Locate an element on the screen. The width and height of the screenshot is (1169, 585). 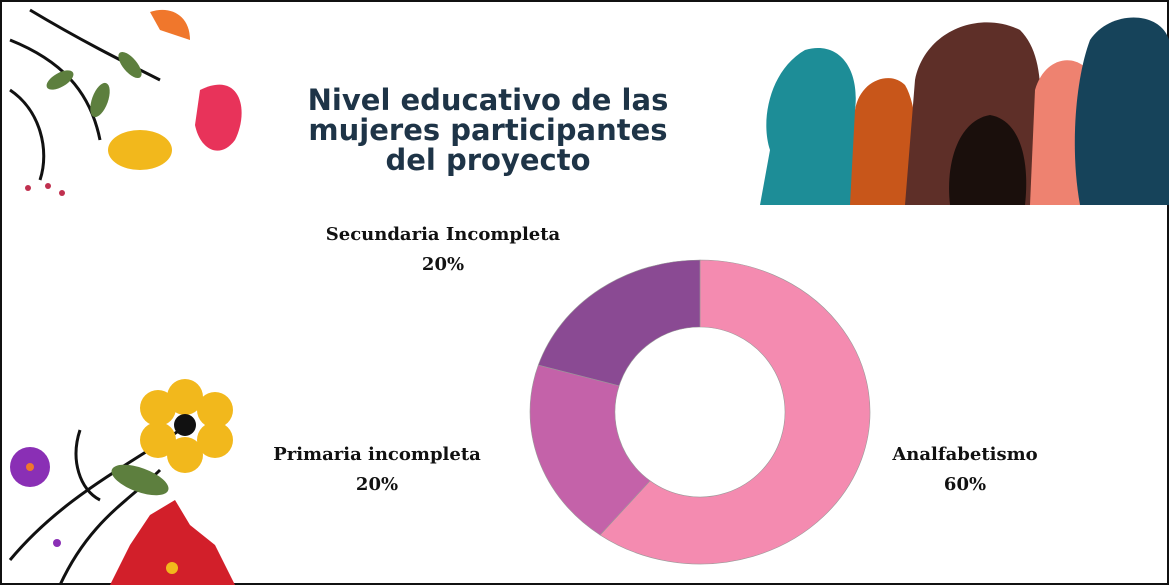
silhouettes is located at coordinates (964, 111).